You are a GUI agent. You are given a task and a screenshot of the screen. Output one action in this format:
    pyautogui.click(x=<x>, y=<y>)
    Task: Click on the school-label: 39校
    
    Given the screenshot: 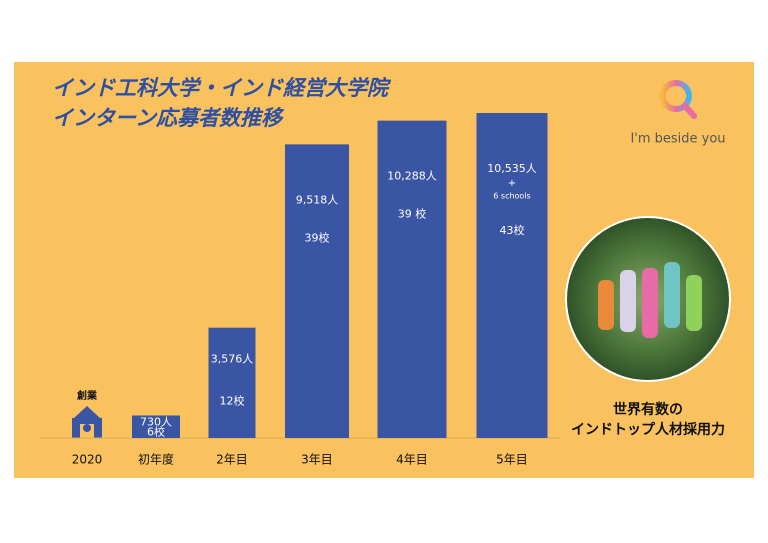 What is the action you would take?
    pyautogui.click(x=317, y=237)
    